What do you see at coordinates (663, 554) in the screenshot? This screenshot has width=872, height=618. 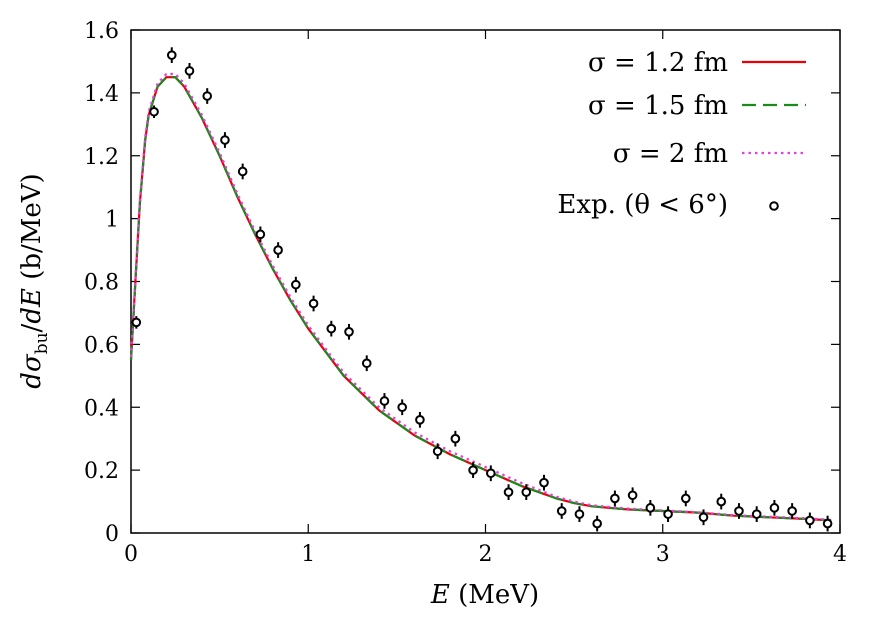 I see `x-tick-label: 3` at bounding box center [663, 554].